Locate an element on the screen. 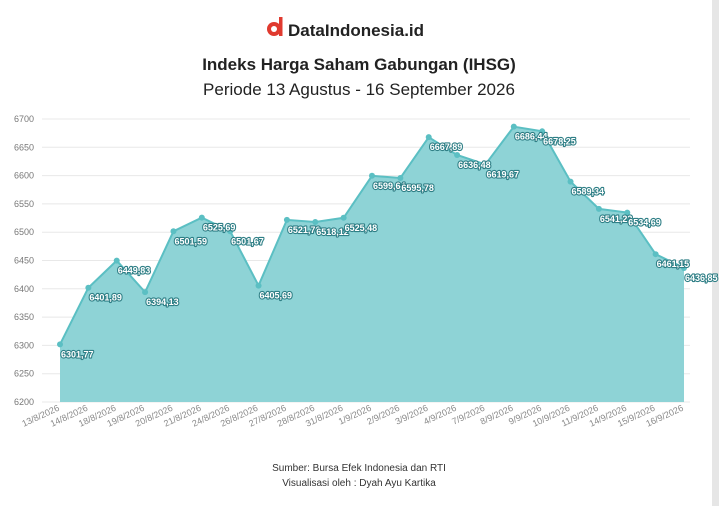  value-label: 6518,12 is located at coordinates (332, 232).